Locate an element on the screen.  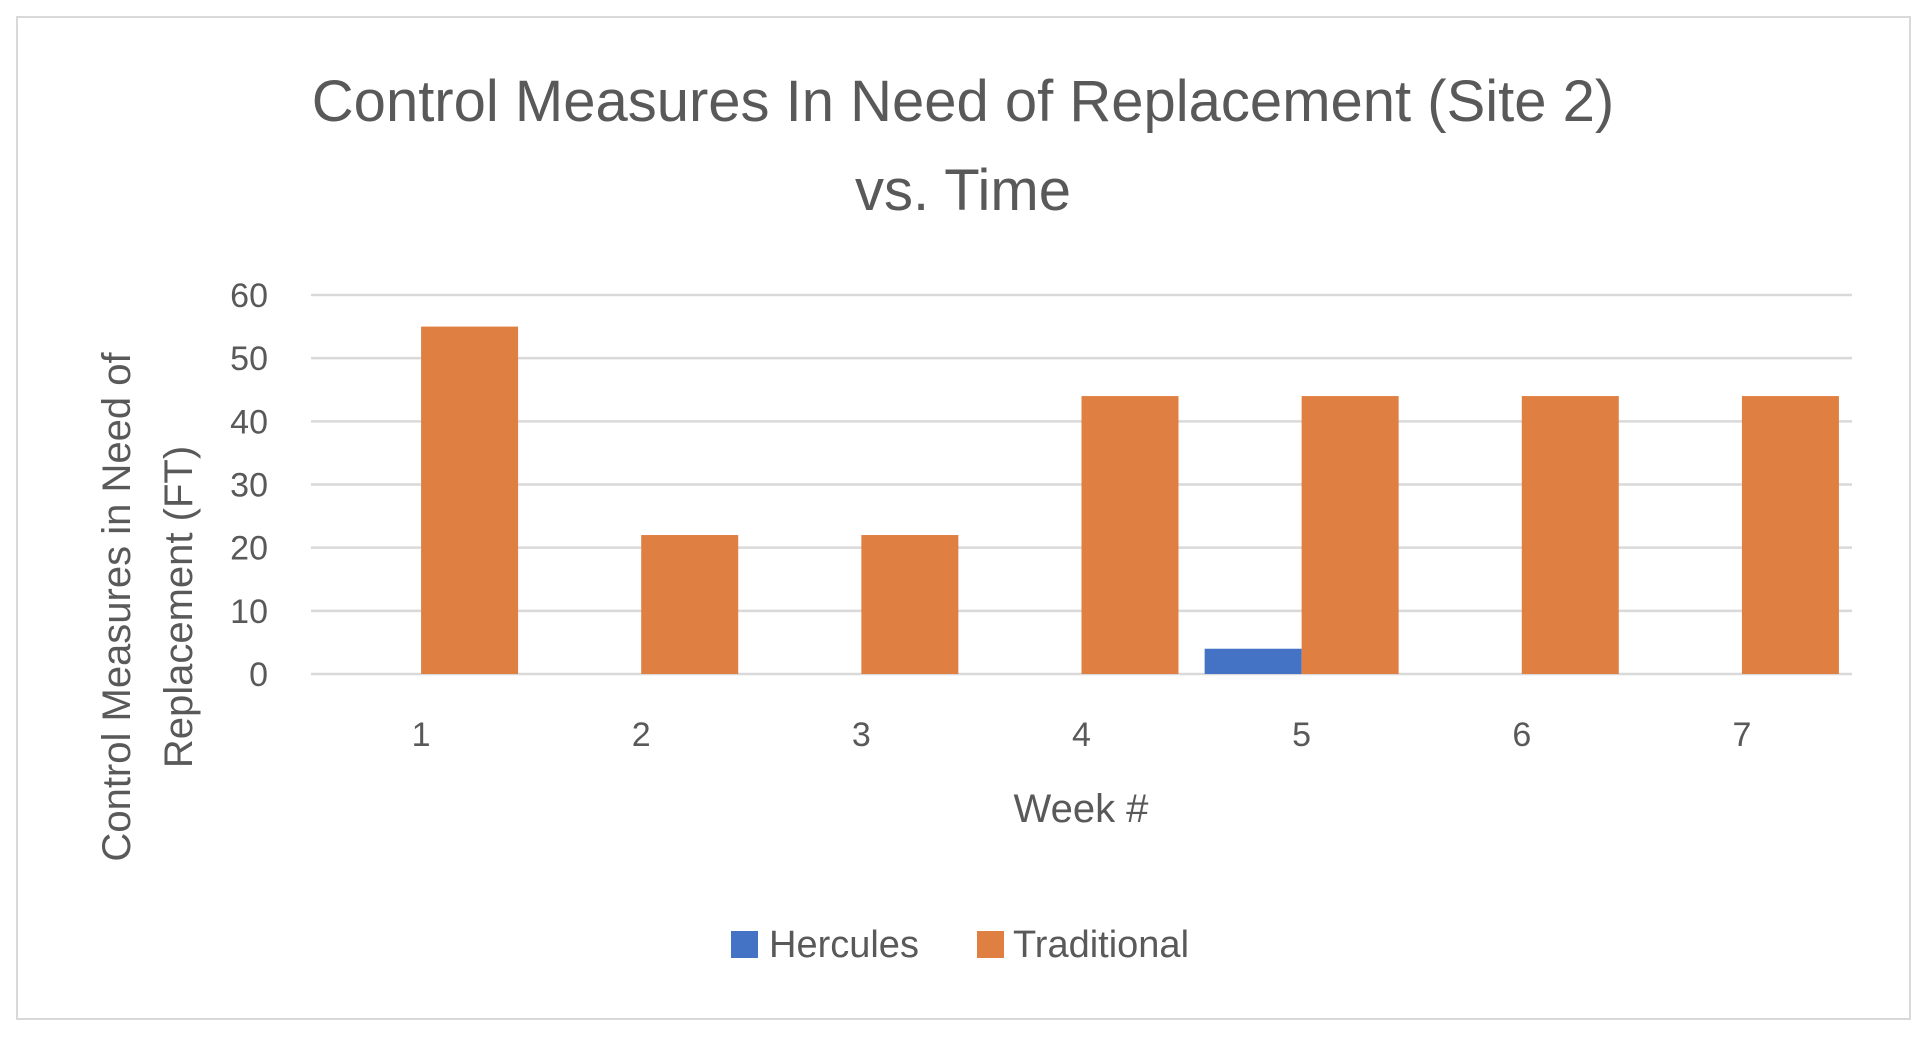
y-tick-label: 40 is located at coordinates (249, 422).